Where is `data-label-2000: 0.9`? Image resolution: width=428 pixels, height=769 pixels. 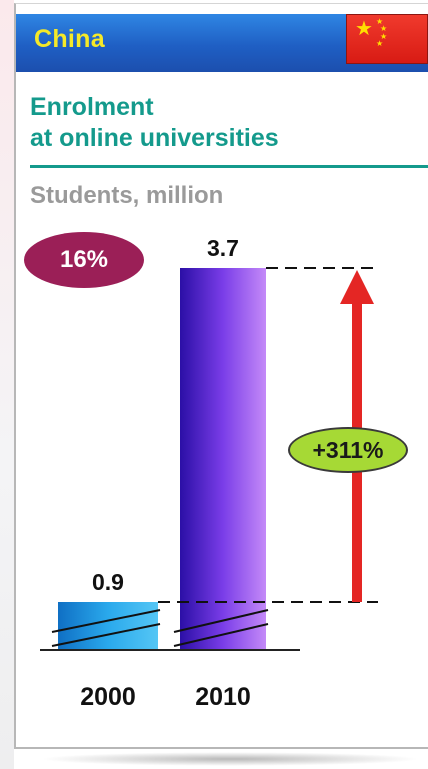
data-label-2000: 0.9 is located at coordinates (108, 582).